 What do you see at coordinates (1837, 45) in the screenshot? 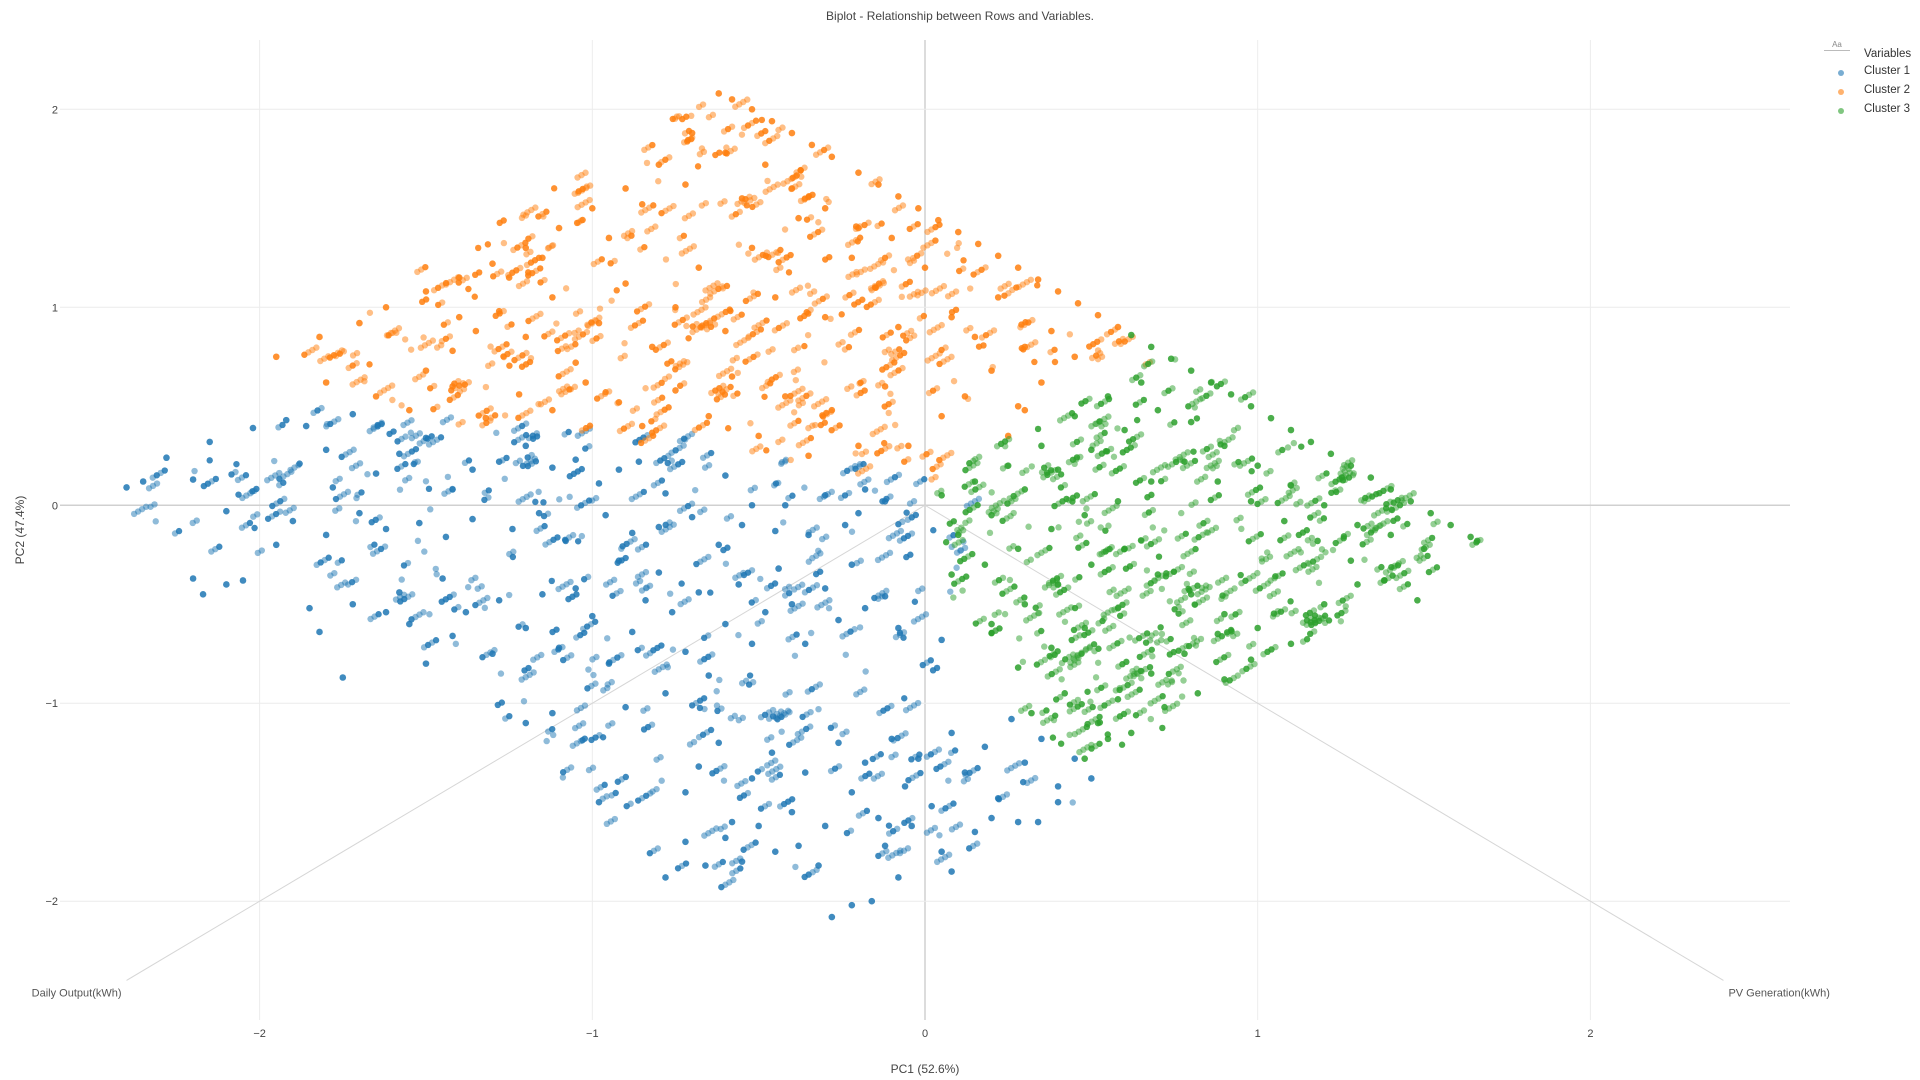
I see `legend-symbol-header: Aa` at bounding box center [1837, 45].